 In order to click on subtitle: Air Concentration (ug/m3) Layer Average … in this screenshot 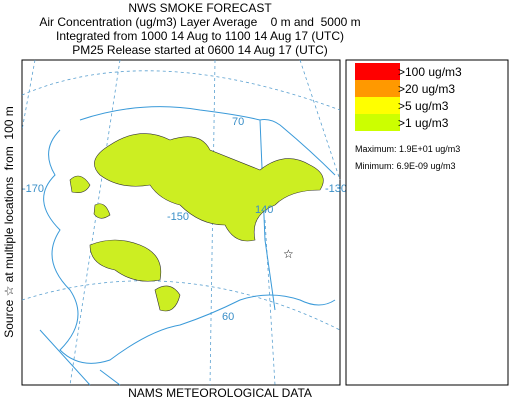, I will do `click(199, 22)`.